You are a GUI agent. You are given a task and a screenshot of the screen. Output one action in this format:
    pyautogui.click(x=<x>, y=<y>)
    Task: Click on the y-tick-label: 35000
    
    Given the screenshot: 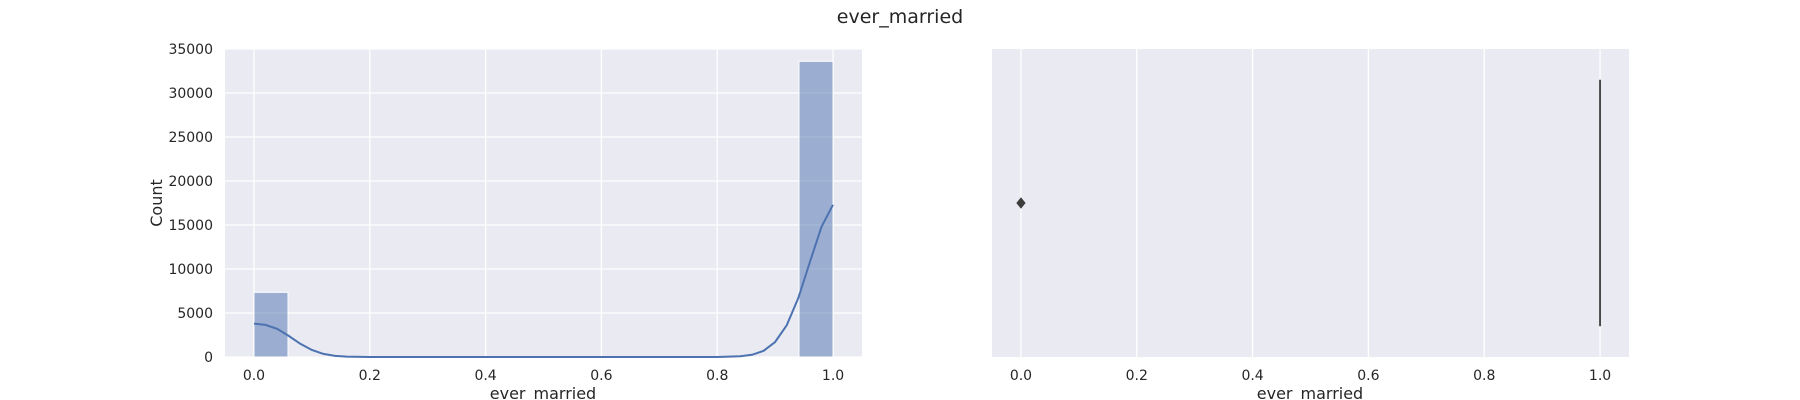 What is the action you would take?
    pyautogui.click(x=190, y=50)
    